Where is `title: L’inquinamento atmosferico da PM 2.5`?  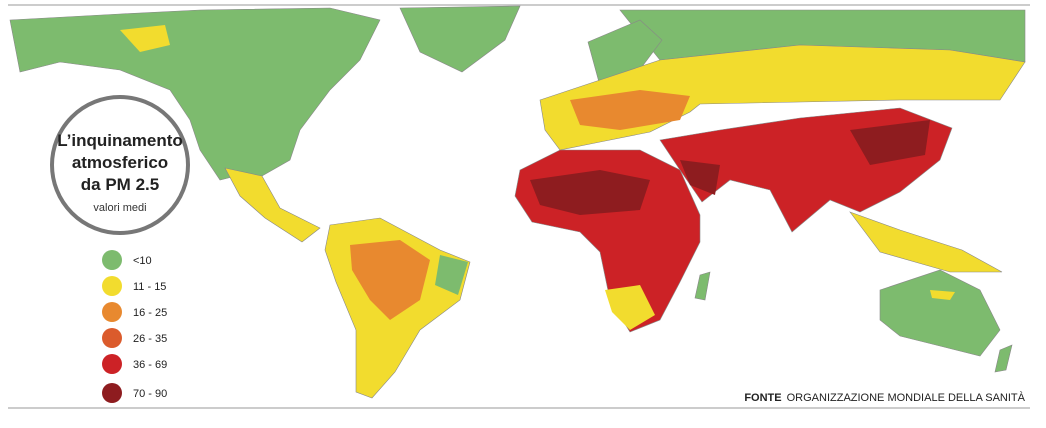 title: L’inquinamento atmosferico da PM 2.5 is located at coordinates (120, 162).